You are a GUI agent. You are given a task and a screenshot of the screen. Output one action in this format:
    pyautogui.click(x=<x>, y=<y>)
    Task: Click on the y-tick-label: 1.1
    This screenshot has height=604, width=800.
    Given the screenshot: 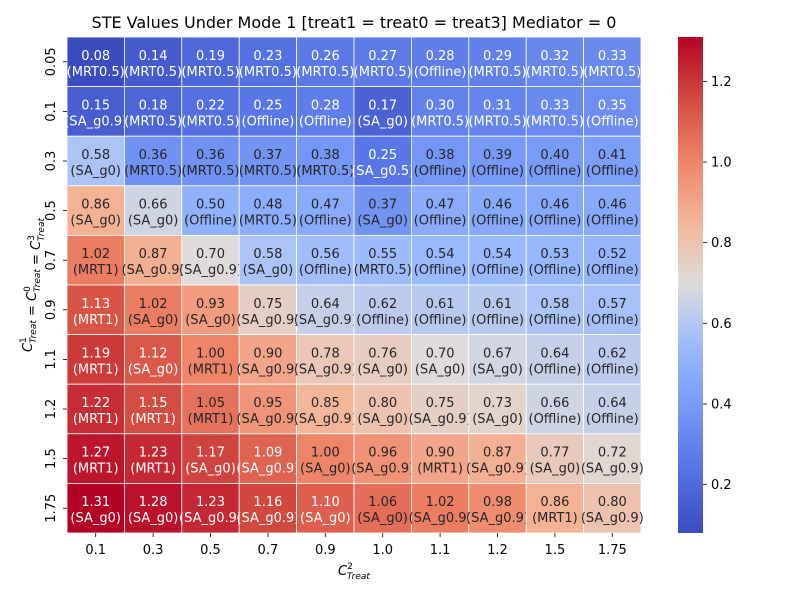 What is the action you would take?
    pyautogui.click(x=51, y=359)
    